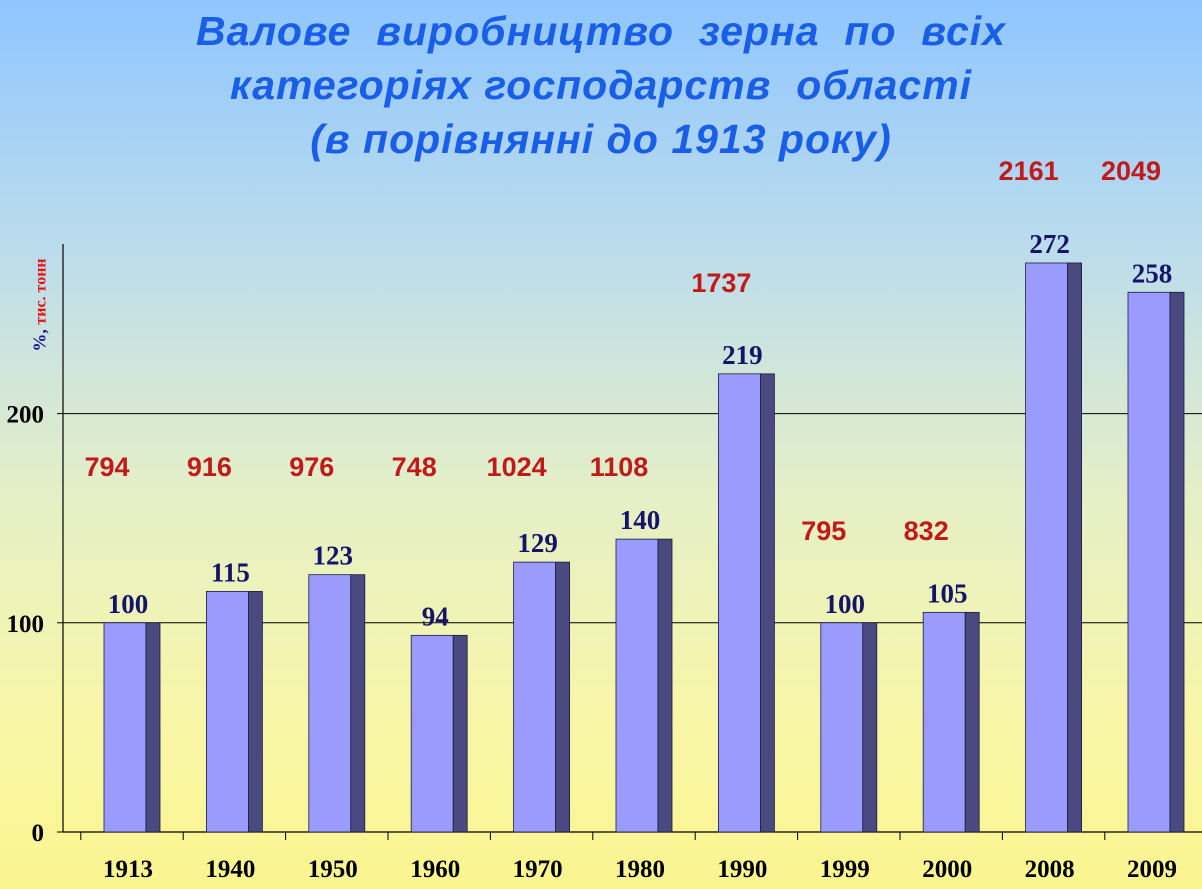  I want to click on x-tick-label-1960: 1960, so click(435, 869).